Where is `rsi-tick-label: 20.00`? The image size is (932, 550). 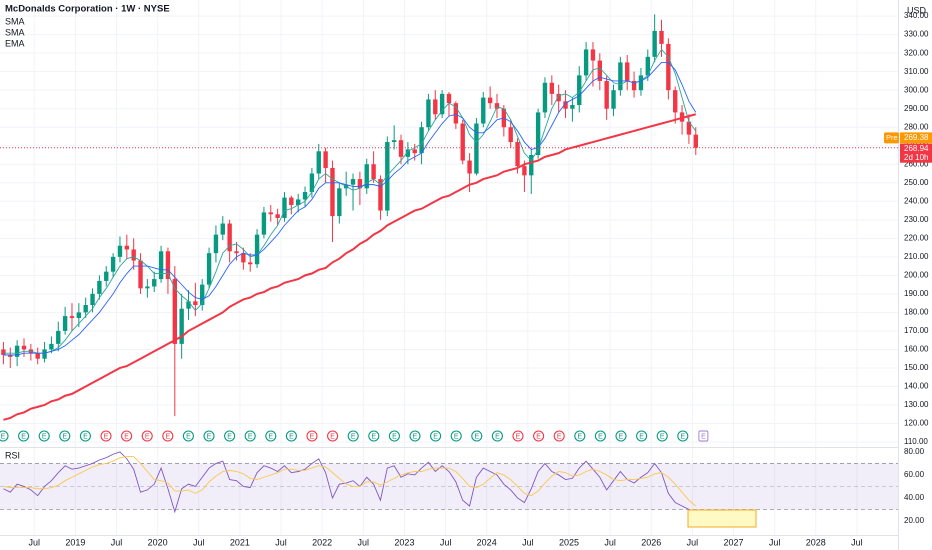
rsi-tick-label: 20.00 is located at coordinates (914, 520).